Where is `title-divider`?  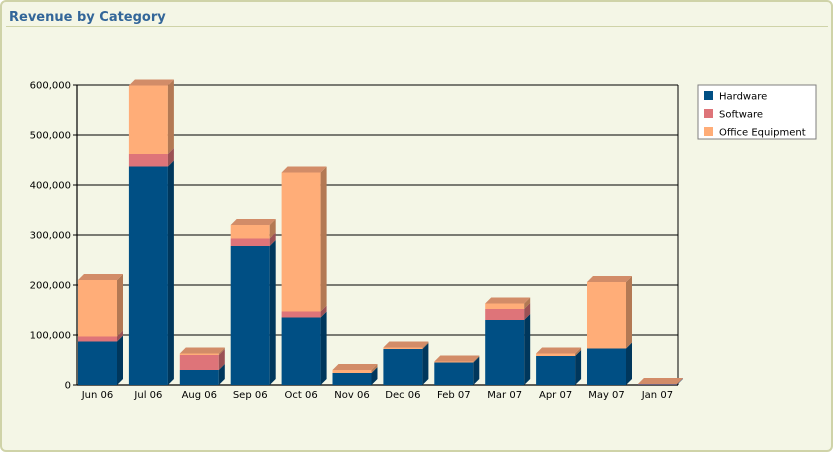
title-divider is located at coordinates (417, 26).